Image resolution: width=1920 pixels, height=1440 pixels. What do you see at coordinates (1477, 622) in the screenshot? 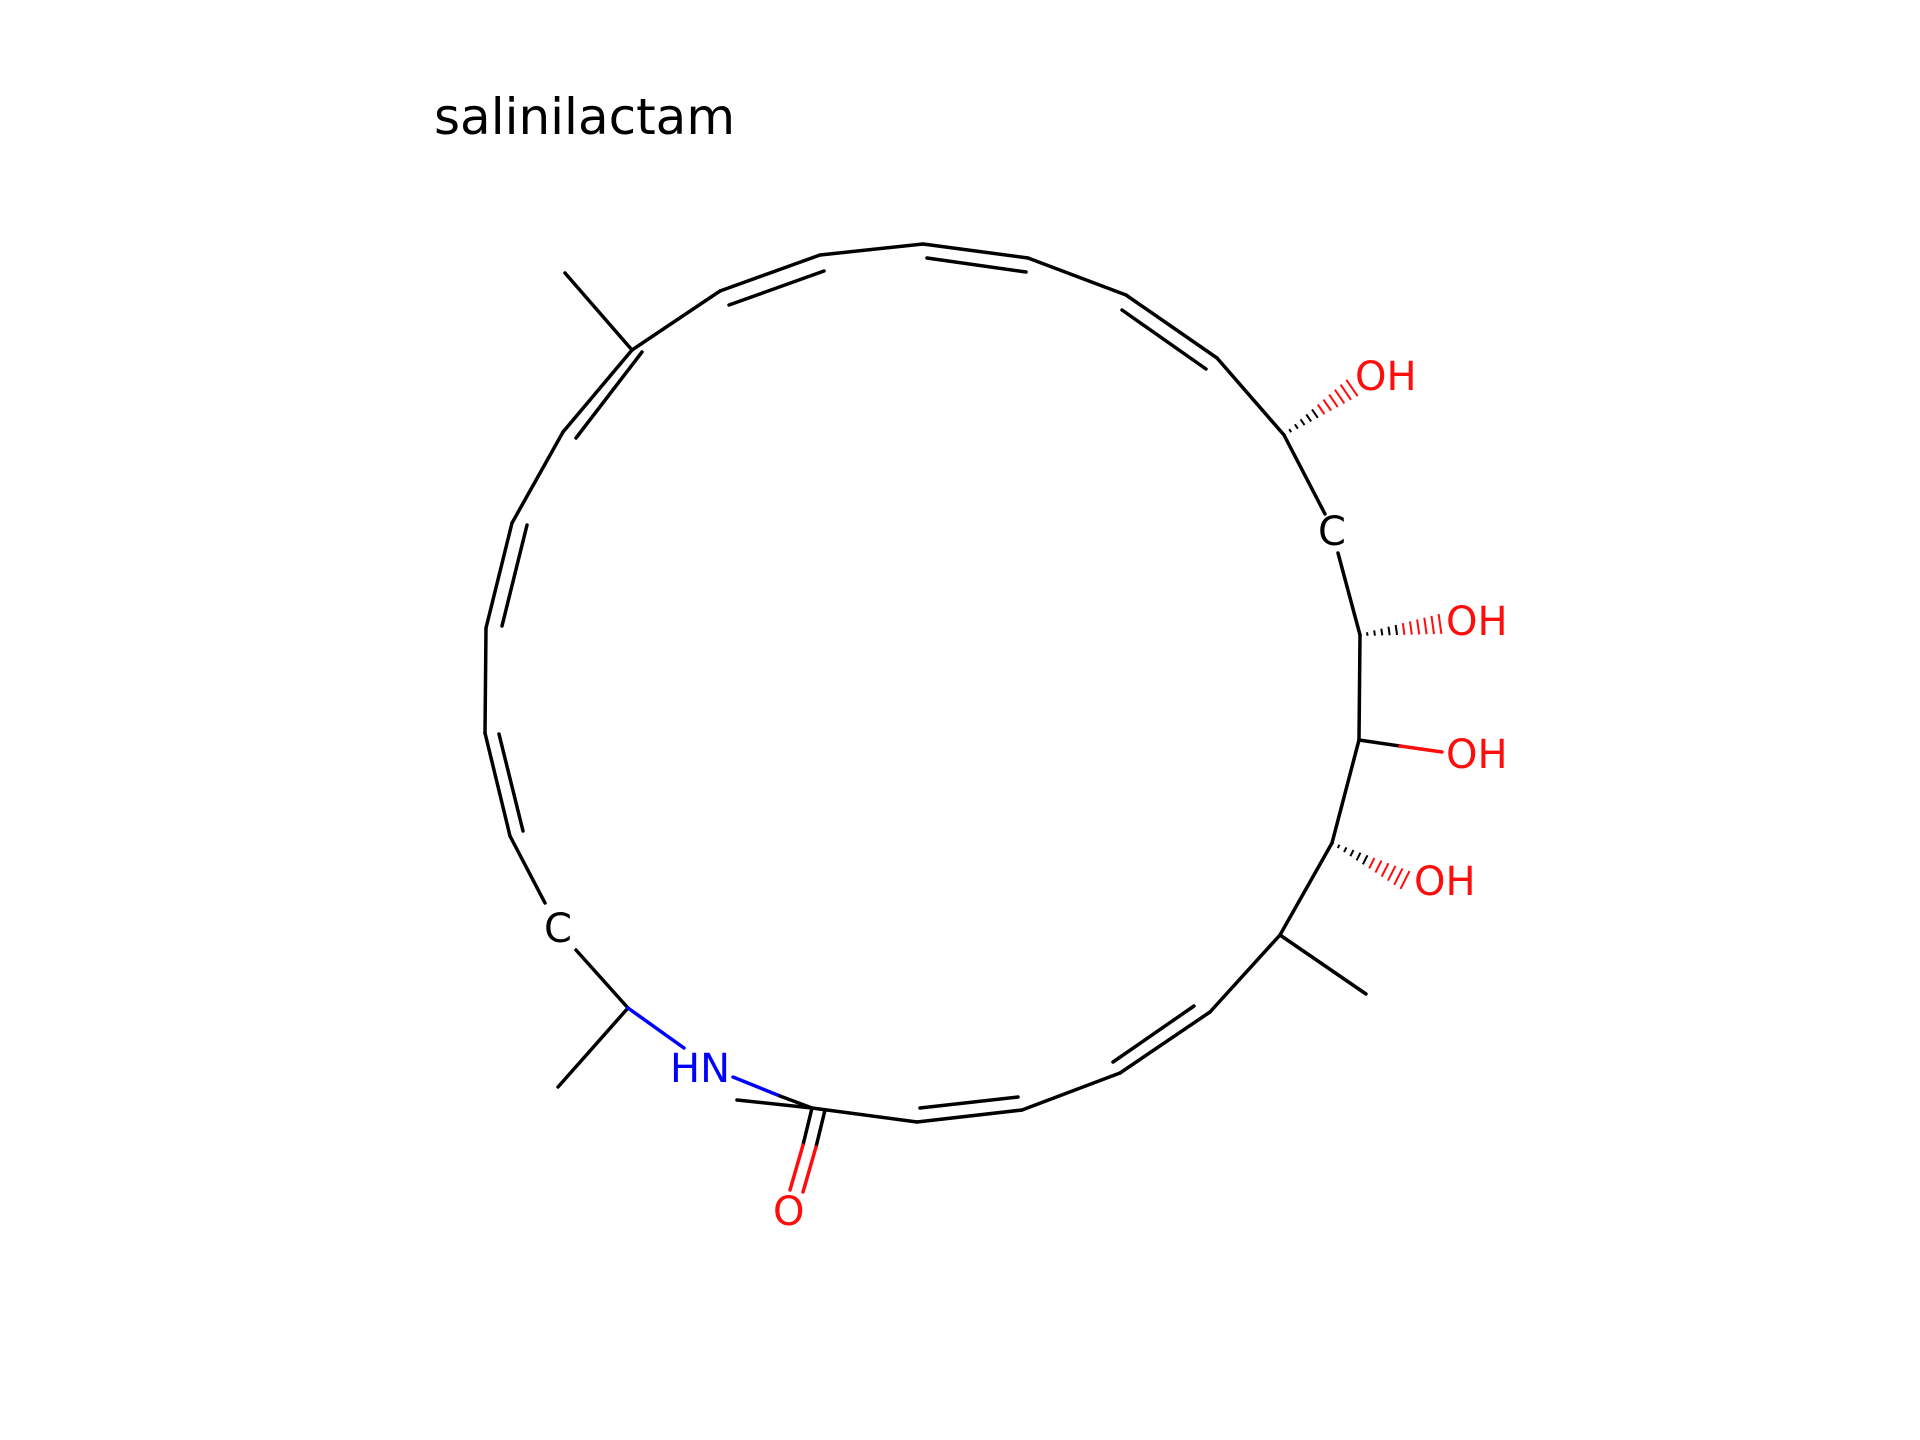
I see `hydroxyl-label-2: OH` at bounding box center [1477, 622].